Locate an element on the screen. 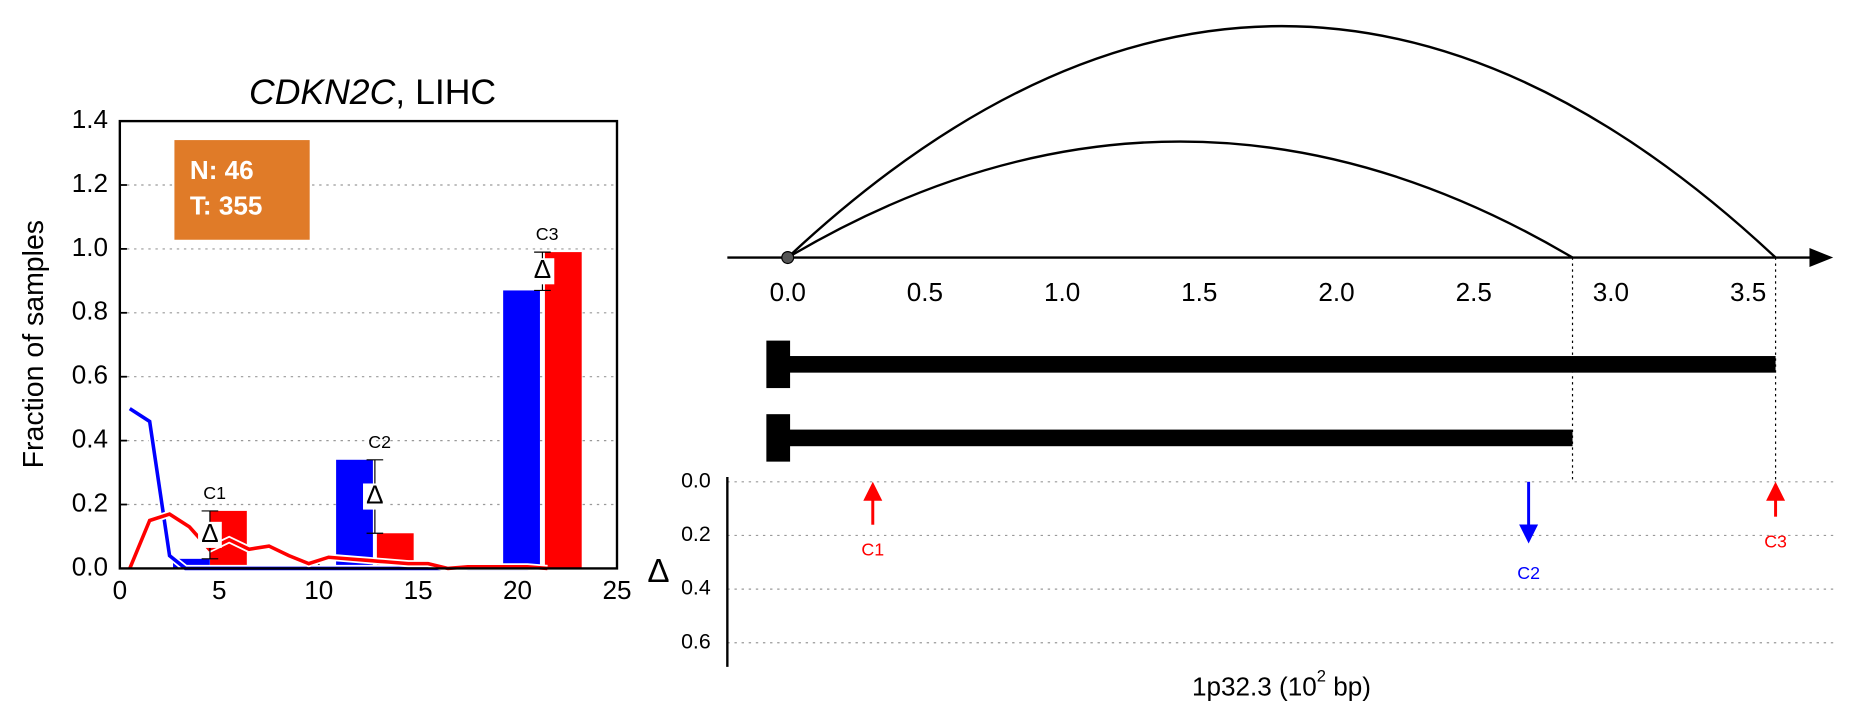  x-tick-label: 3.5 is located at coordinates (1748, 292).